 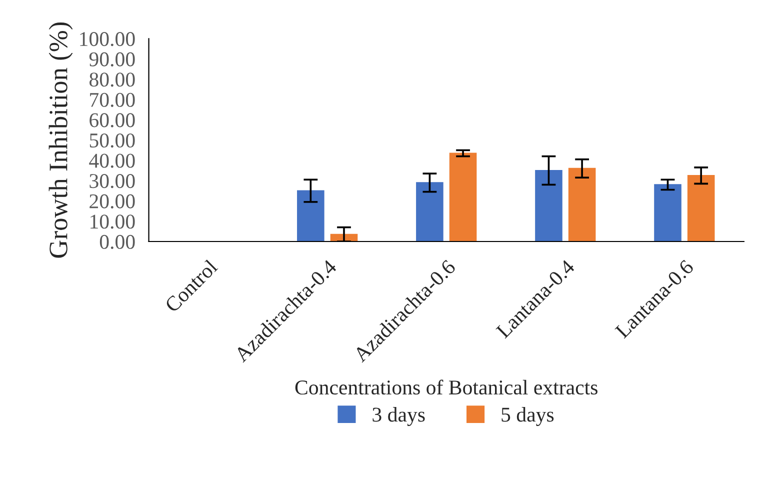 What do you see at coordinates (398, 416) in the screenshot?
I see `legend-label: 3 days` at bounding box center [398, 416].